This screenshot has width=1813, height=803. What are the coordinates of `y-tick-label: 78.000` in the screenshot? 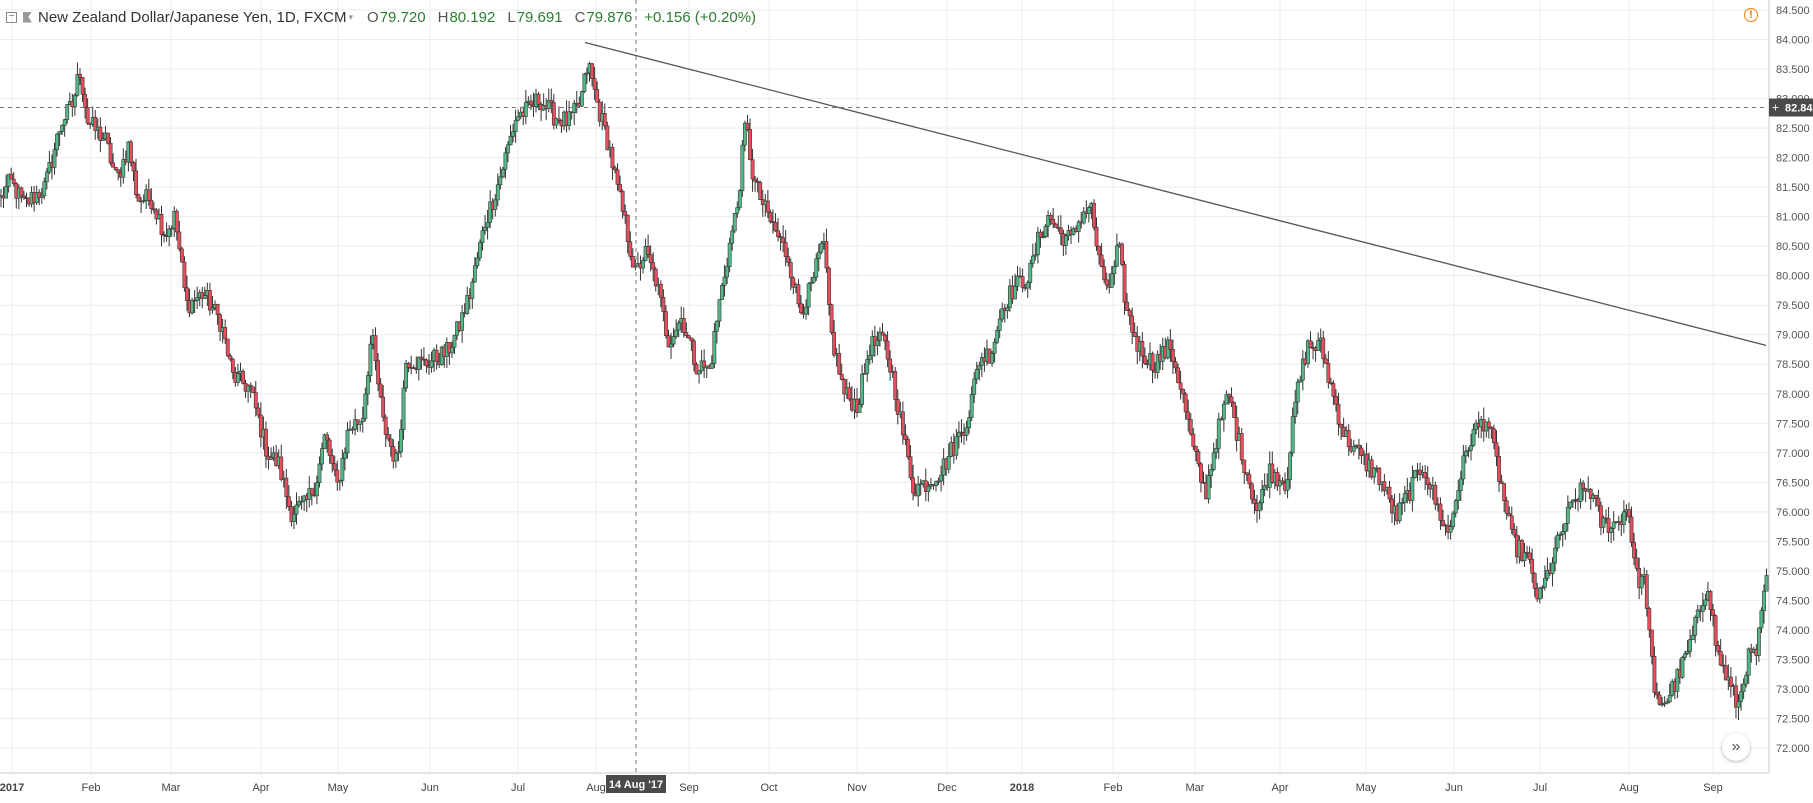 It's located at (1793, 395).